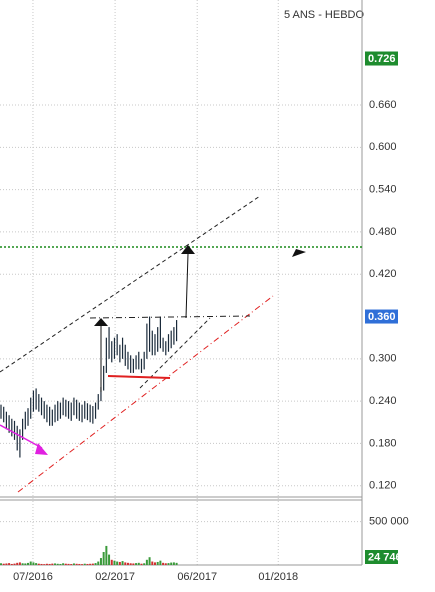  What do you see at coordinates (383, 147) in the screenshot?
I see `y-tick-label: 0.600` at bounding box center [383, 147].